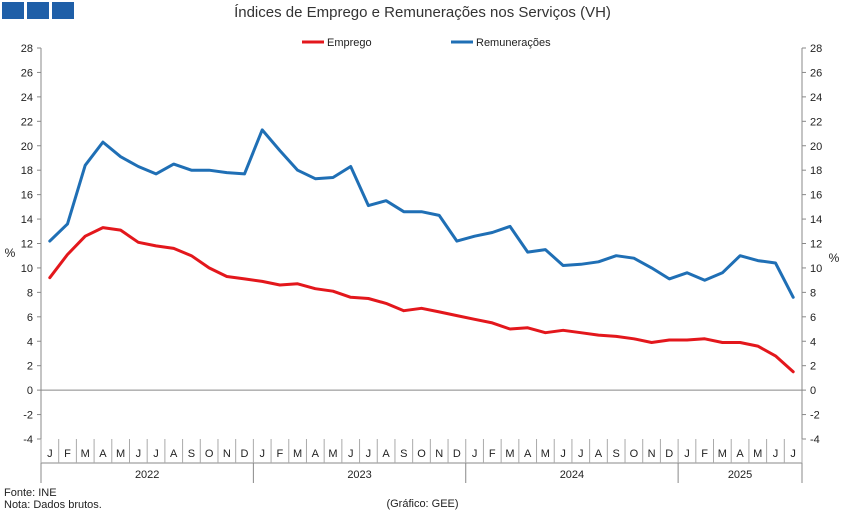 The image size is (845, 515). I want to click on y-tick-label-left: 14, so click(27, 220).